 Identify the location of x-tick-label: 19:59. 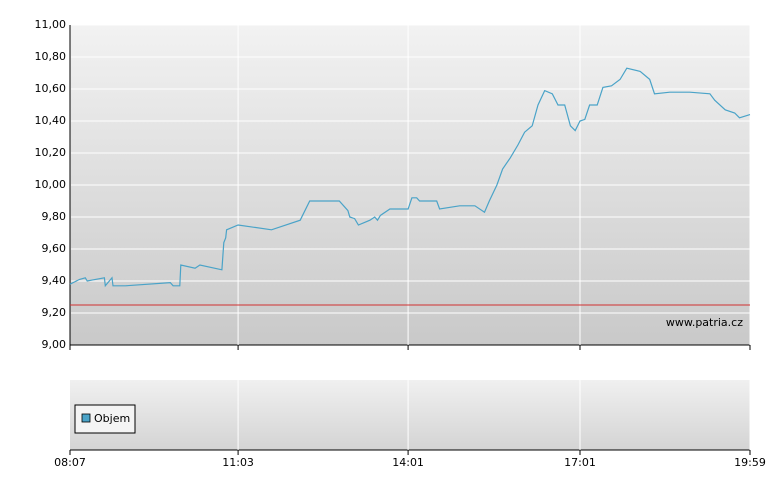
(750, 462).